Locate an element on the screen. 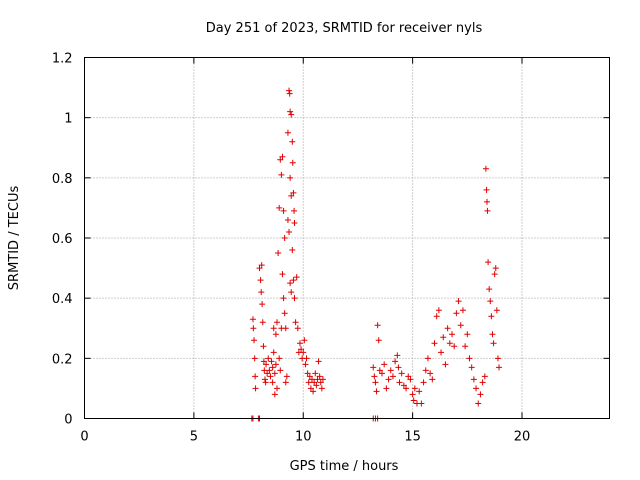  x-tick-label: 10 is located at coordinates (303, 437).